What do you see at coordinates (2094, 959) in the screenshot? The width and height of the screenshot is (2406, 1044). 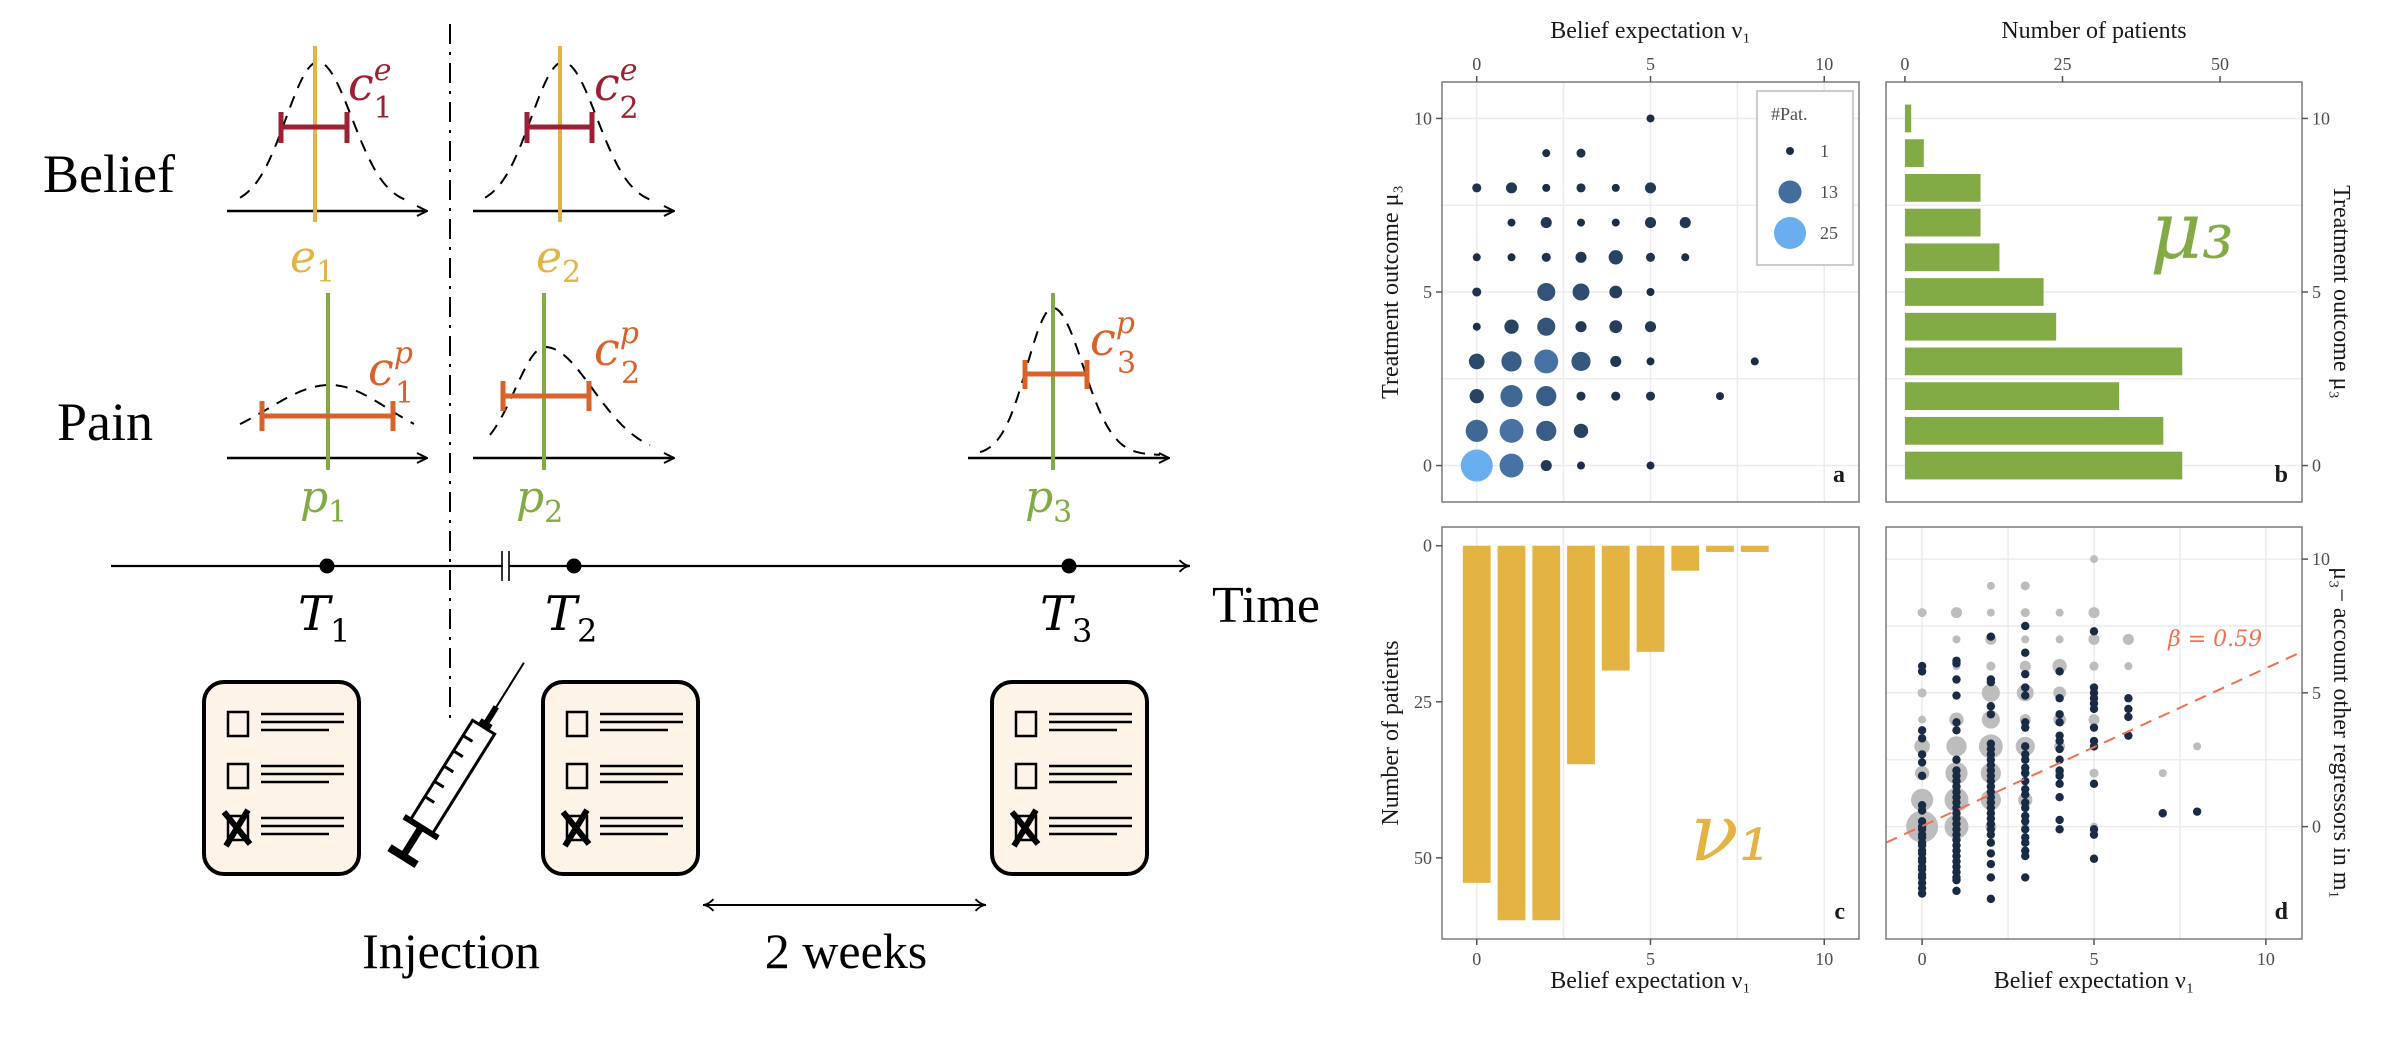 I see `x-tick-label: 5` at bounding box center [2094, 959].